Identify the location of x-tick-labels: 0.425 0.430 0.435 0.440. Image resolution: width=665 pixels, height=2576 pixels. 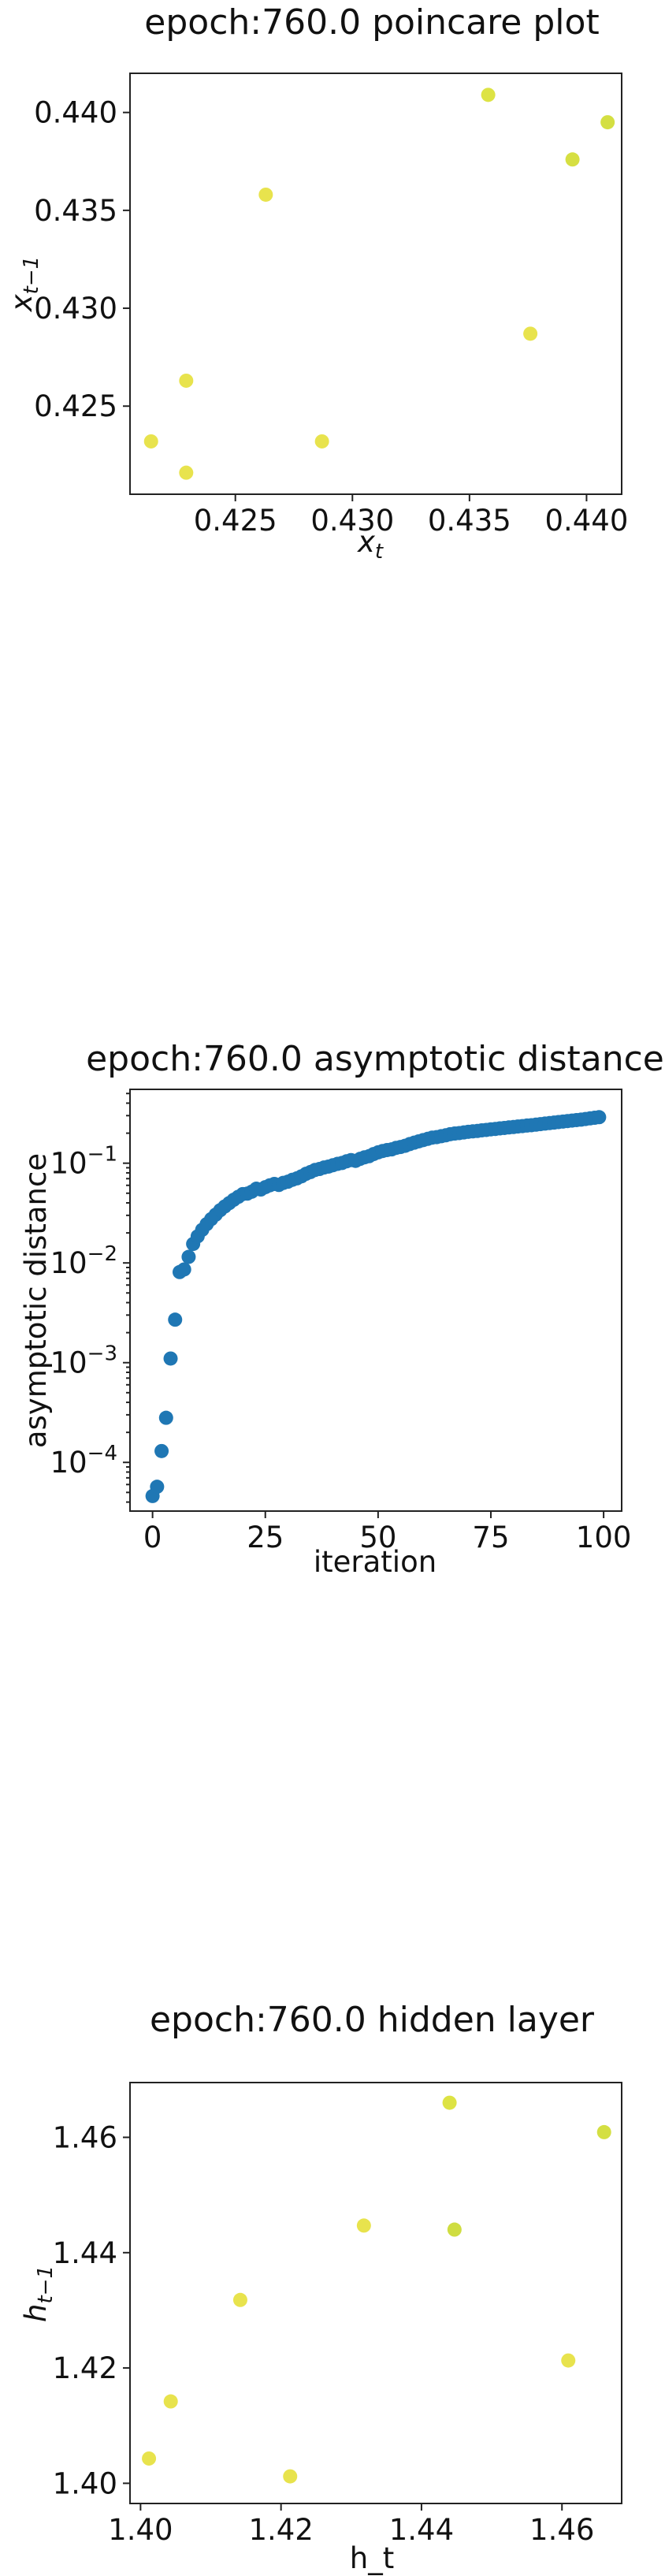
(411, 516).